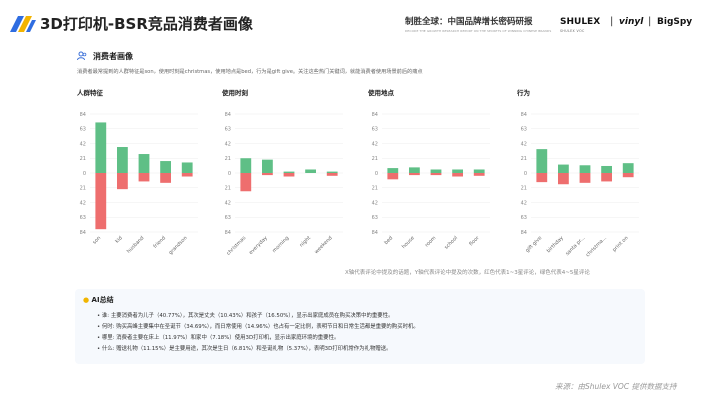  Describe the element at coordinates (86, 300) in the screenshot. I see `lightbulb-icon: ●` at that location.